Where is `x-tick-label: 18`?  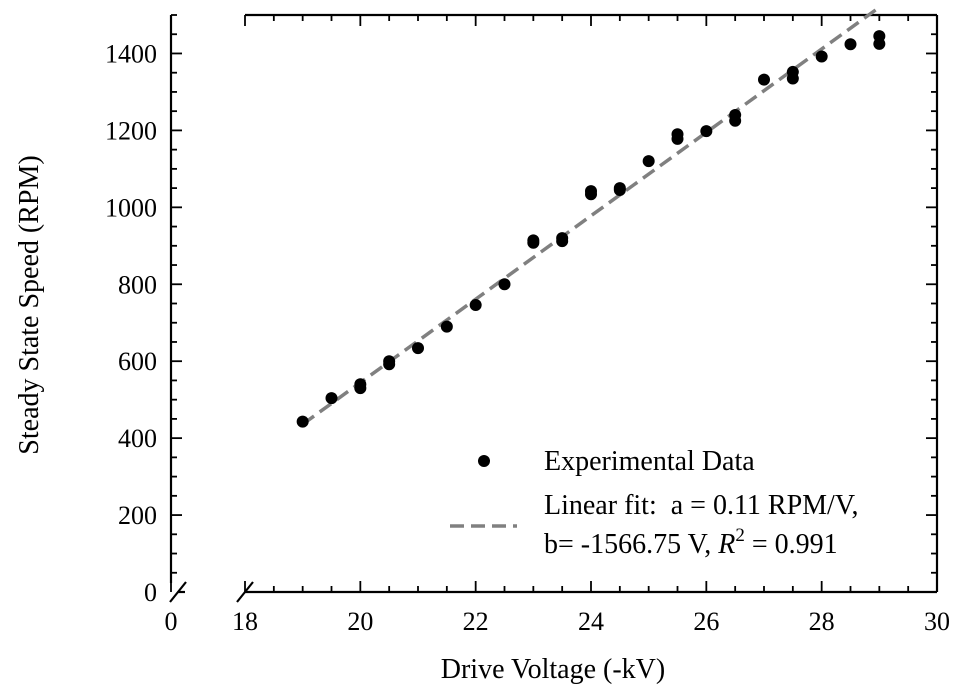
x-tick-label: 18 is located at coordinates (245, 621).